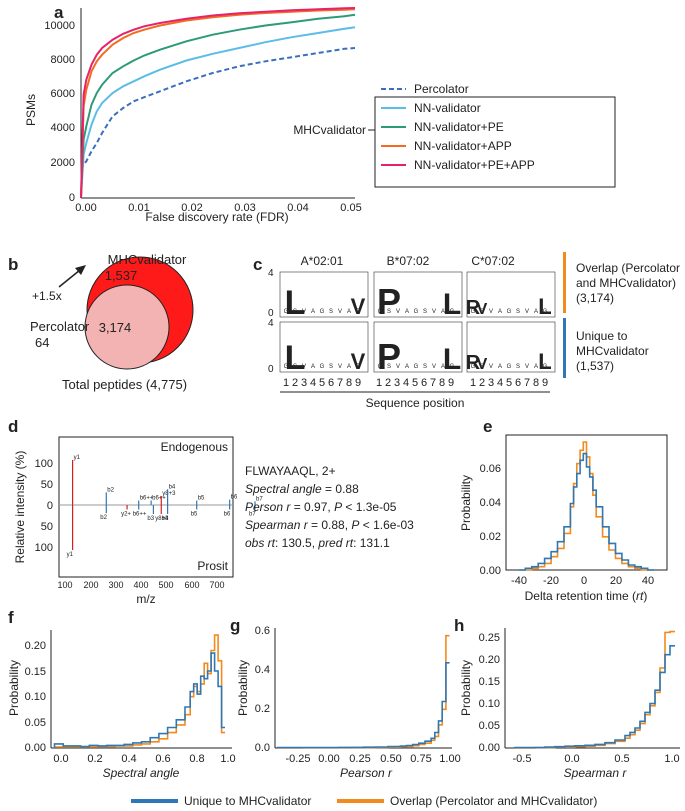 This screenshot has height=811, width=685. I want to click on venn-inner-count: 64, so click(42, 342).